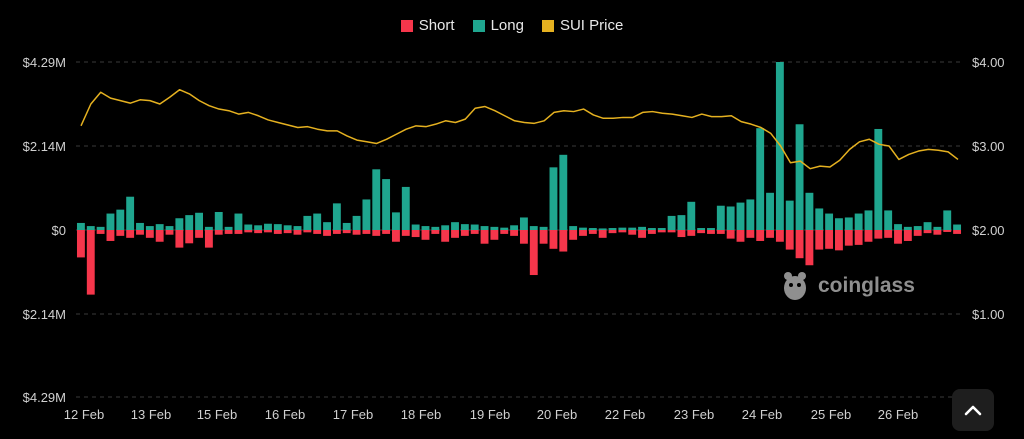 This screenshot has height=439, width=1024. What do you see at coordinates (625, 414) in the screenshot?
I see `x-tick-label: 22 Feb` at bounding box center [625, 414].